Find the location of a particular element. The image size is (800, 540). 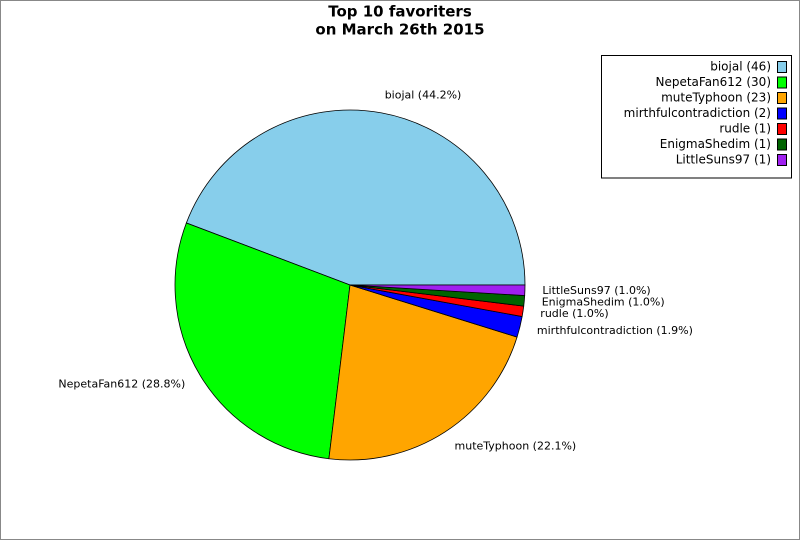

legend-label: muteTyphoon (23) is located at coordinates (716, 98).